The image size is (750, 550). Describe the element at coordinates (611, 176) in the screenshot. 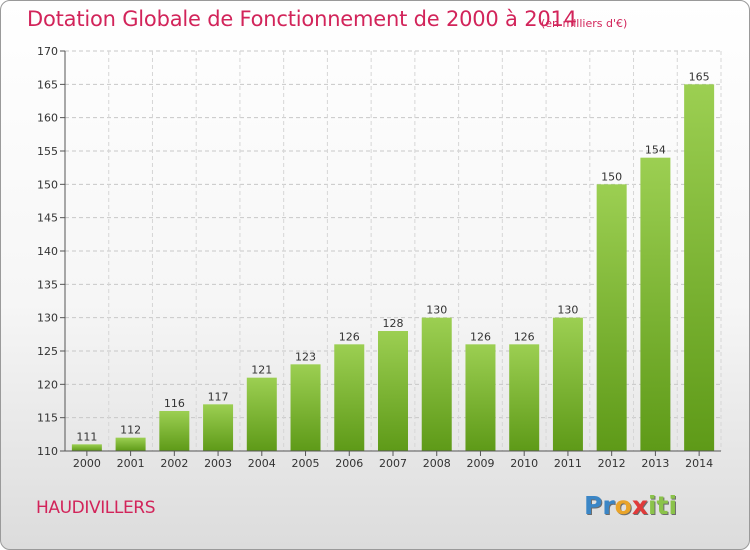

I see `bar-value-label: 150` at that location.